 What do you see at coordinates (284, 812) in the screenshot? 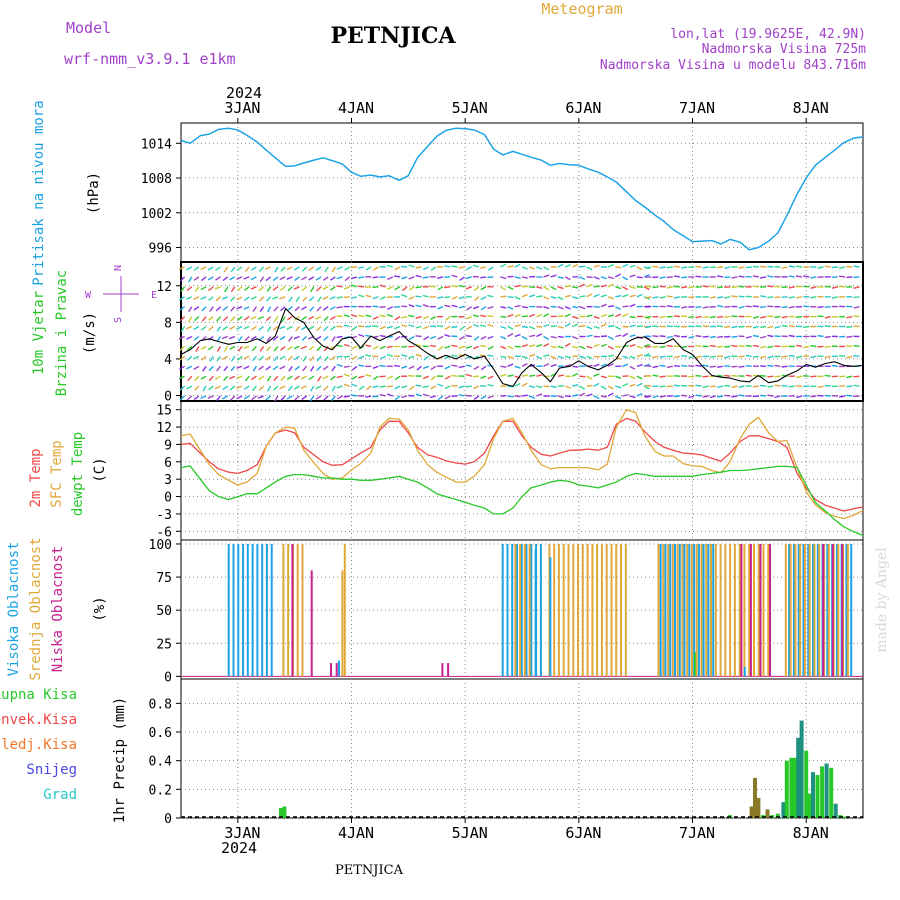
I see `precip-bar` at bounding box center [284, 812].